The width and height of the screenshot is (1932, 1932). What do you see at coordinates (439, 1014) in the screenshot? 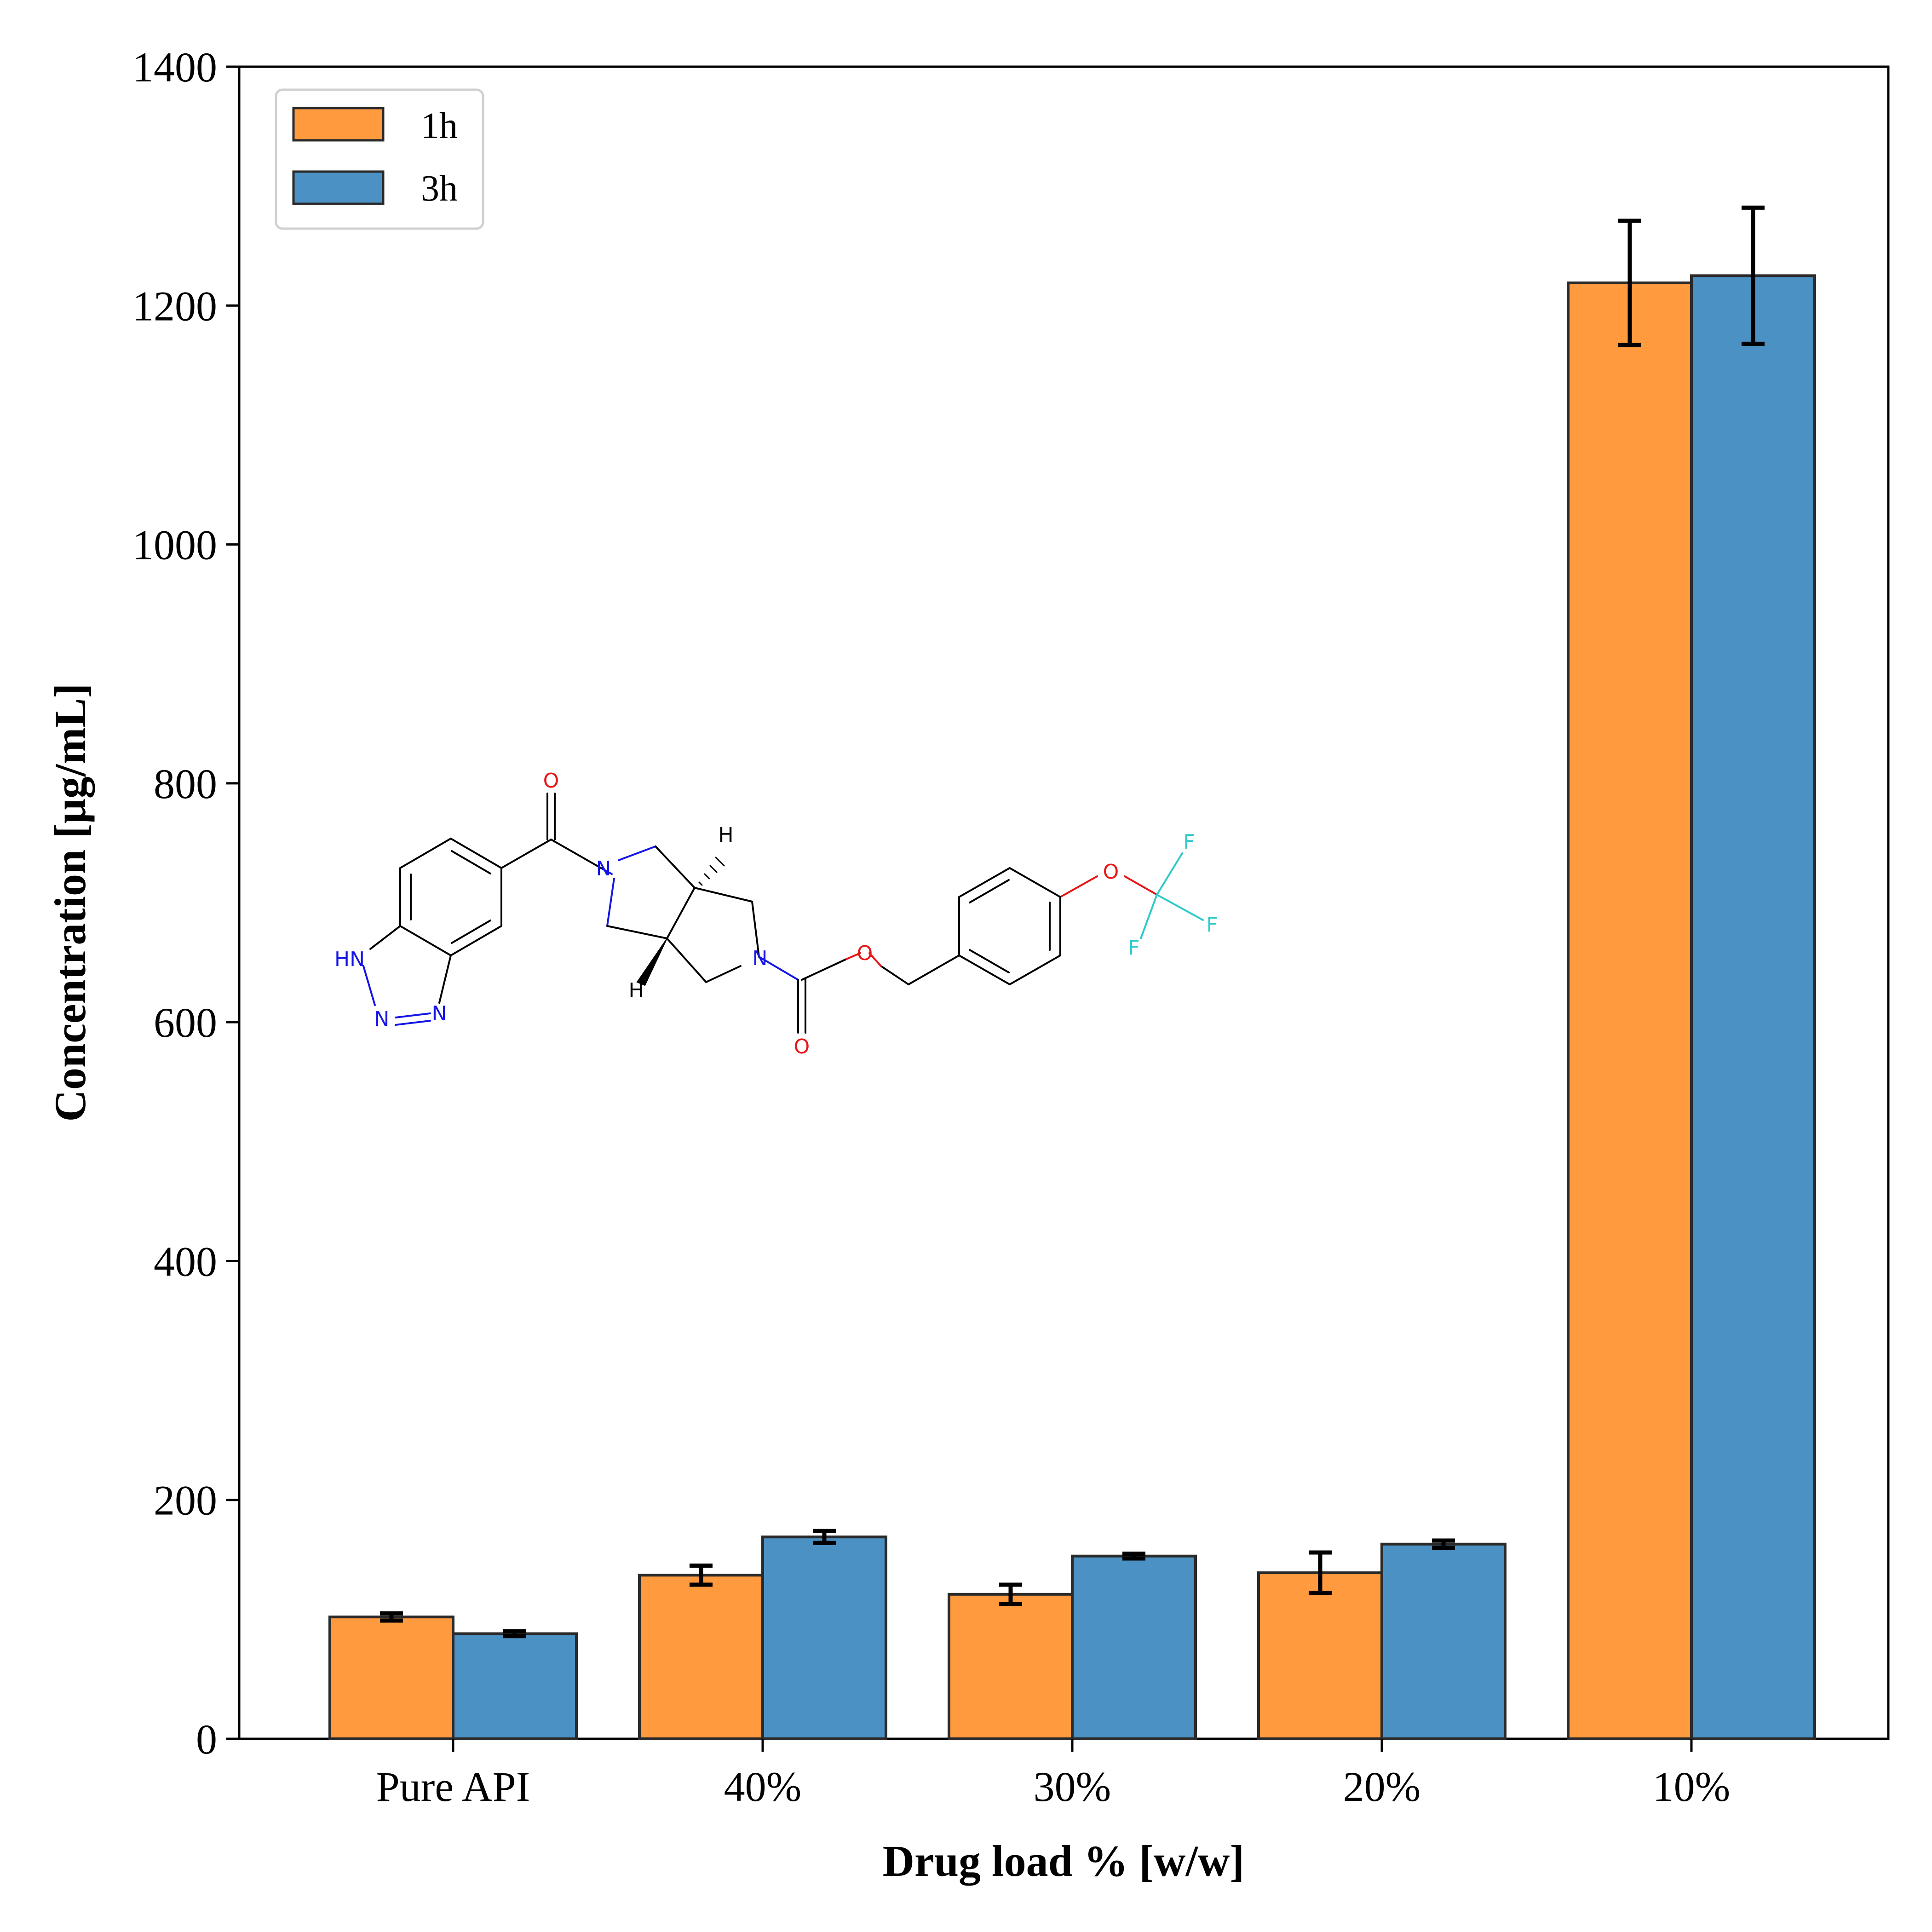
I see `atom-n-triazole-2: N` at bounding box center [439, 1014].